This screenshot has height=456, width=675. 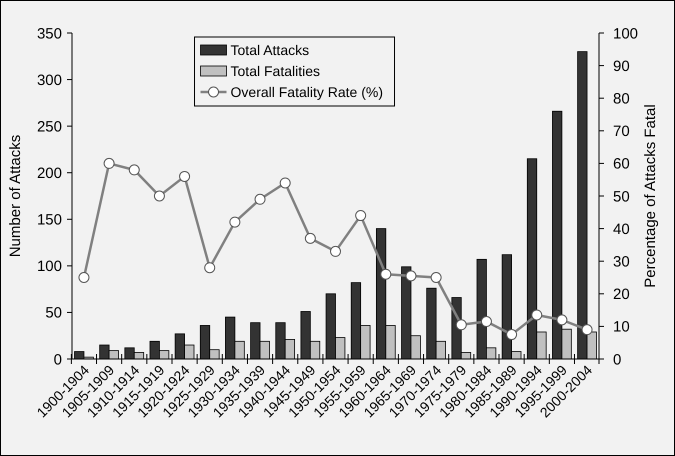 What do you see at coordinates (49, 220) in the screenshot?
I see `y-tick-label: 150` at bounding box center [49, 220].